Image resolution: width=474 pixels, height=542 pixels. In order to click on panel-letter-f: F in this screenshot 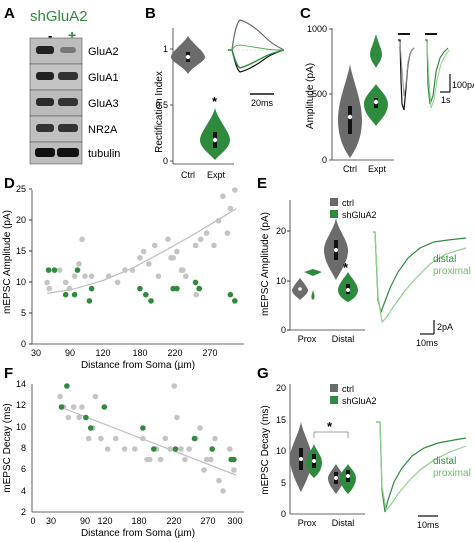, I will do `click(8, 373)`.